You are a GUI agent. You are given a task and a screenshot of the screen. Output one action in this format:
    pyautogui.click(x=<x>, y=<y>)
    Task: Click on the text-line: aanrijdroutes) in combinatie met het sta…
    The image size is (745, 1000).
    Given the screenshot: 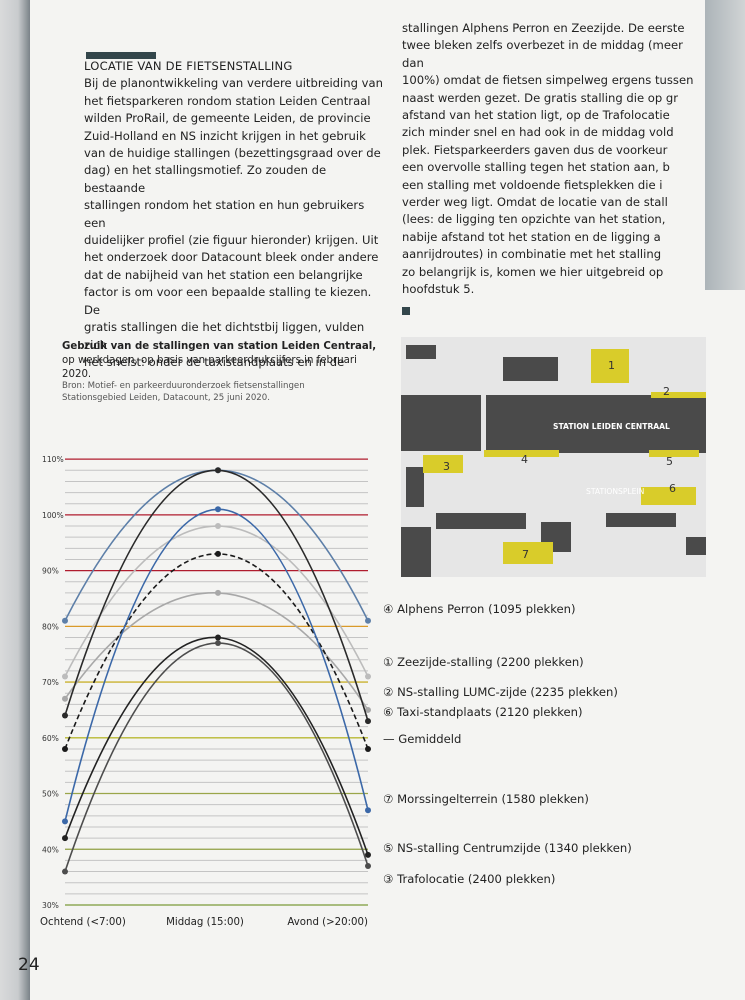 What is the action you would take?
    pyautogui.click(x=532, y=254)
    